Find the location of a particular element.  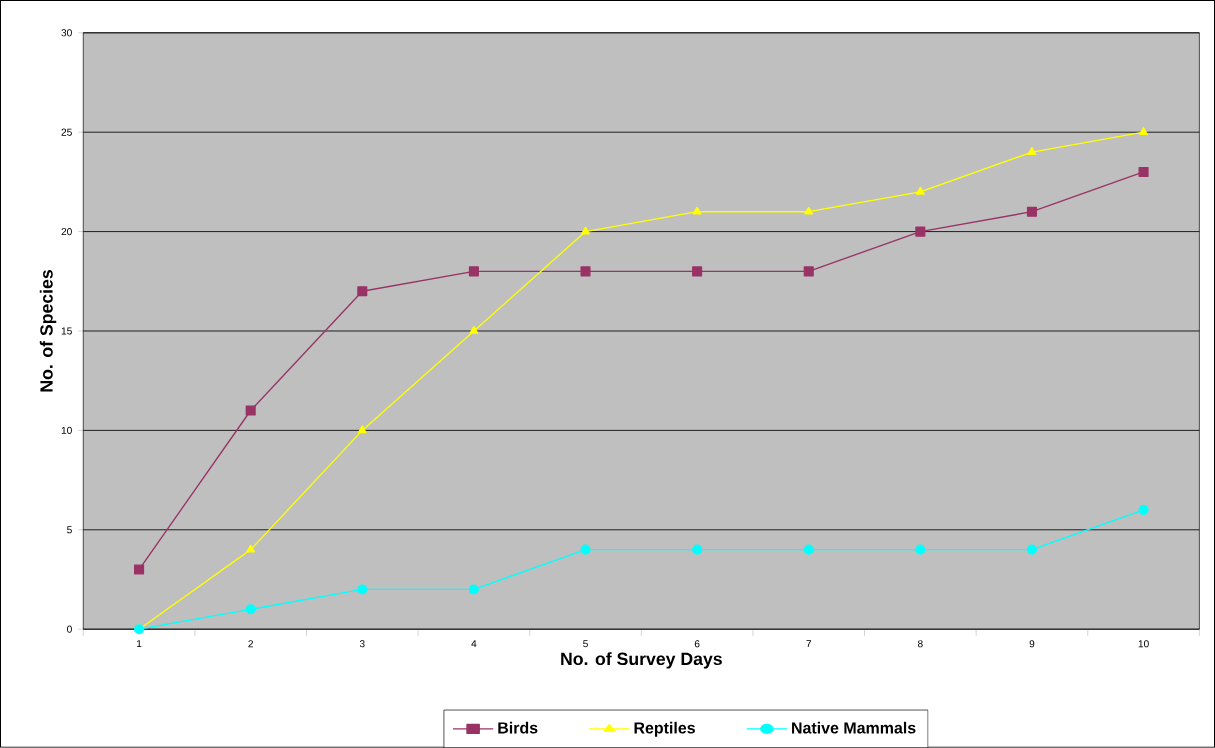

y-tick-label: 25 is located at coordinates (66, 132).